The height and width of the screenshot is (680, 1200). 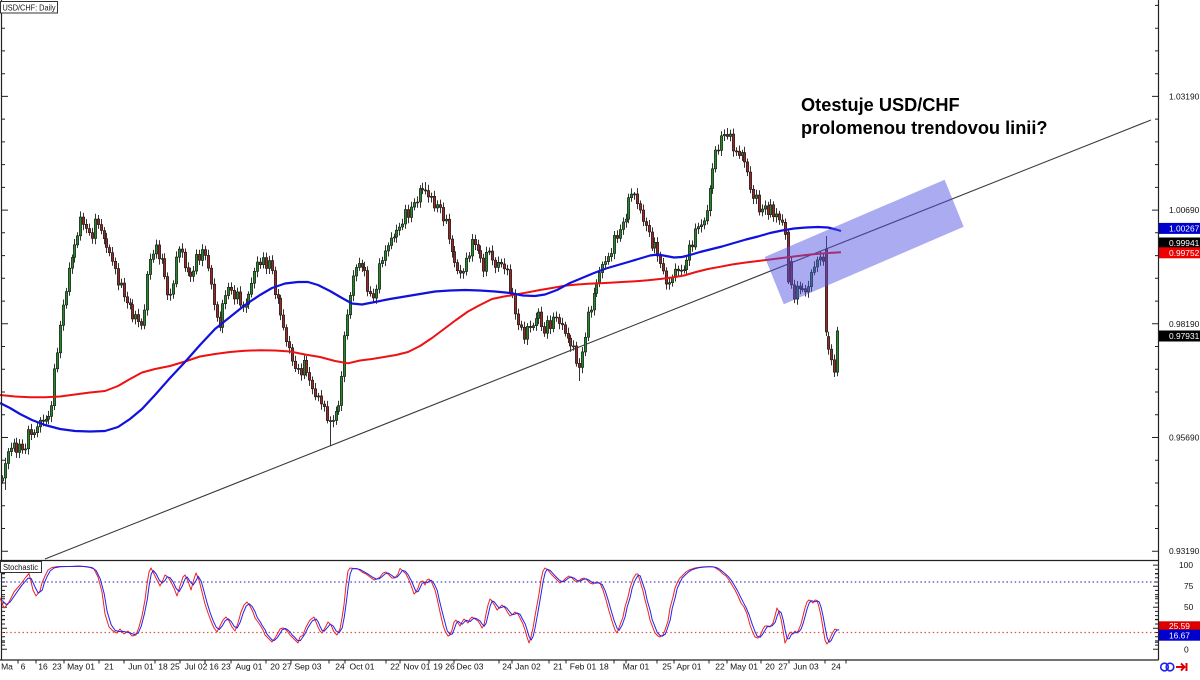 What do you see at coordinates (361, 666) in the screenshot?
I see `svg-text: Oct 01` at bounding box center [361, 666].